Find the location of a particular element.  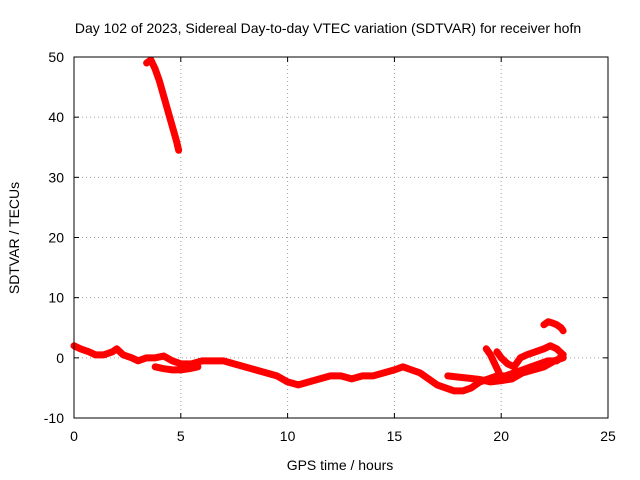

series-segment-late-lower is located at coordinates (505, 370).